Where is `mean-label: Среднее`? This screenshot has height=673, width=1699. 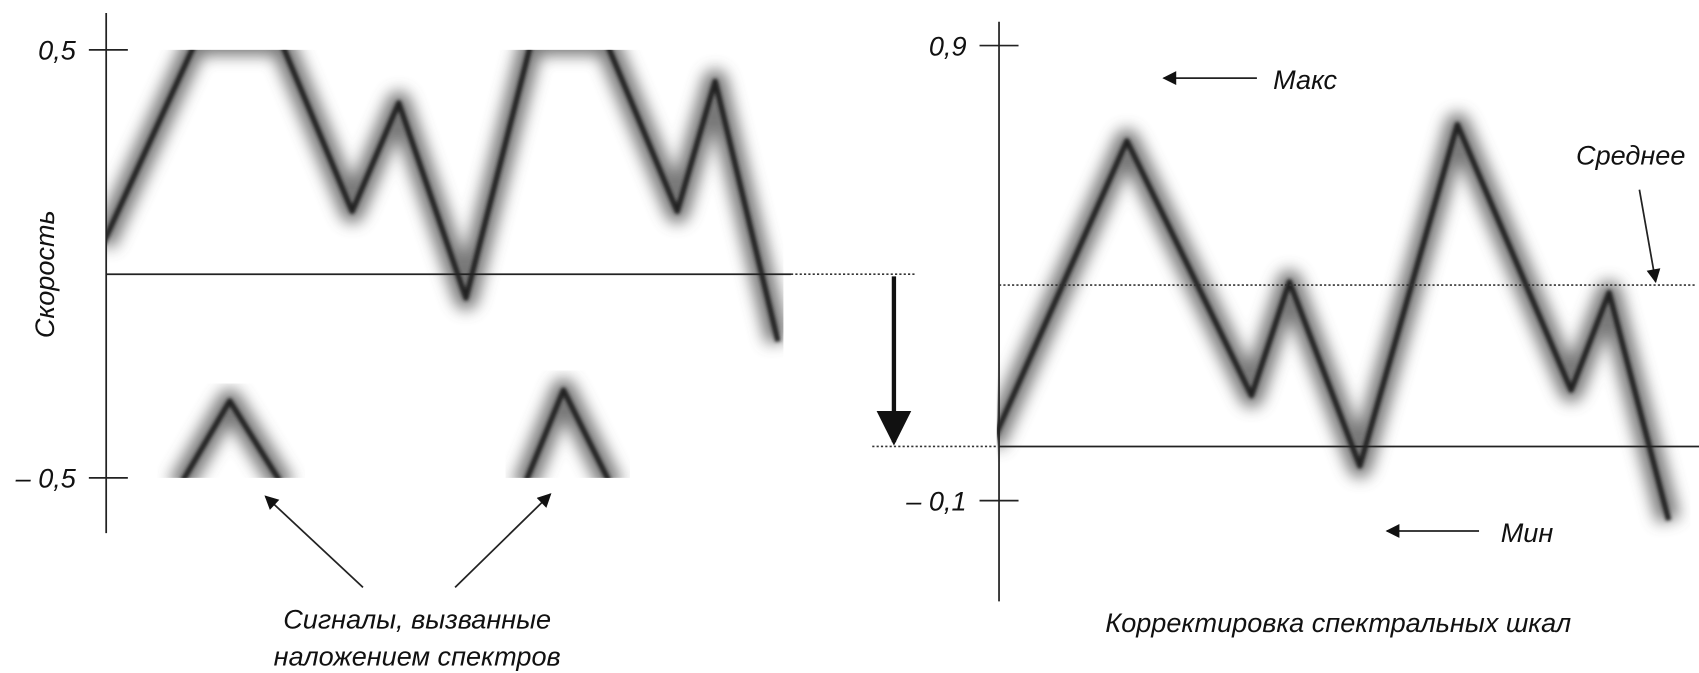 mean-label: Среднее is located at coordinates (1630, 155).